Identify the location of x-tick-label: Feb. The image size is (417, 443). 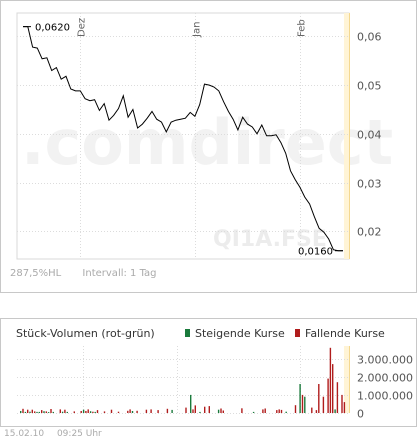
(302, 28).